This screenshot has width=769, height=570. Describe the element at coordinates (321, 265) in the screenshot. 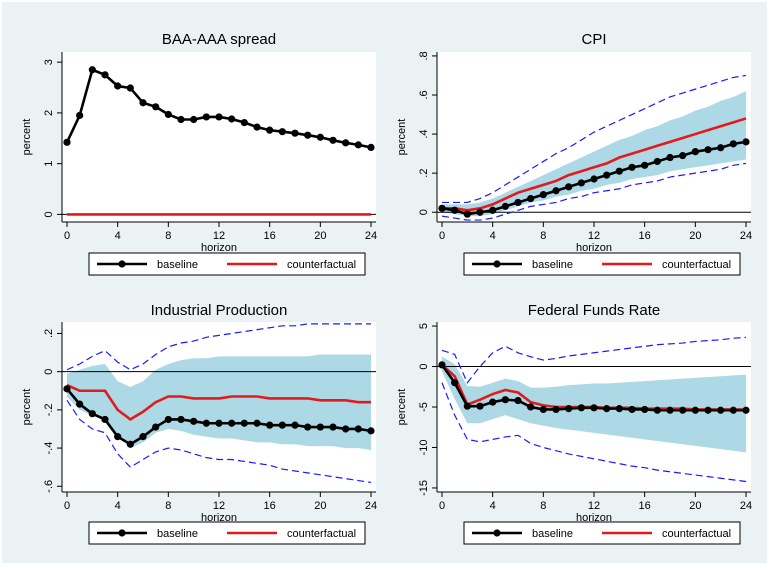

I see `legend-label-counterfactual: counterfactual` at that location.